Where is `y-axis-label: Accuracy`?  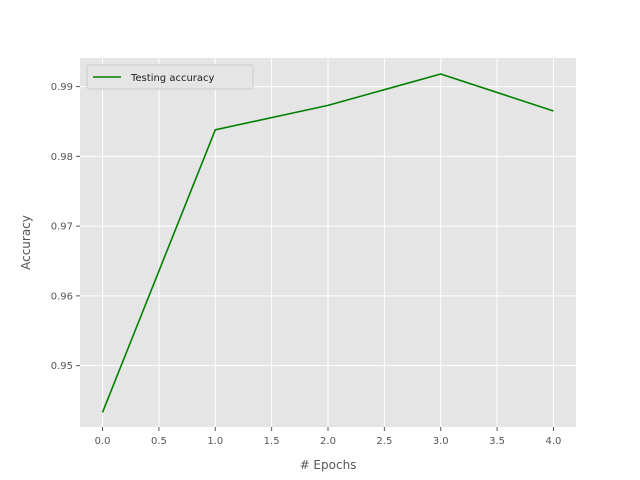
y-axis-label: Accuracy is located at coordinates (26, 242).